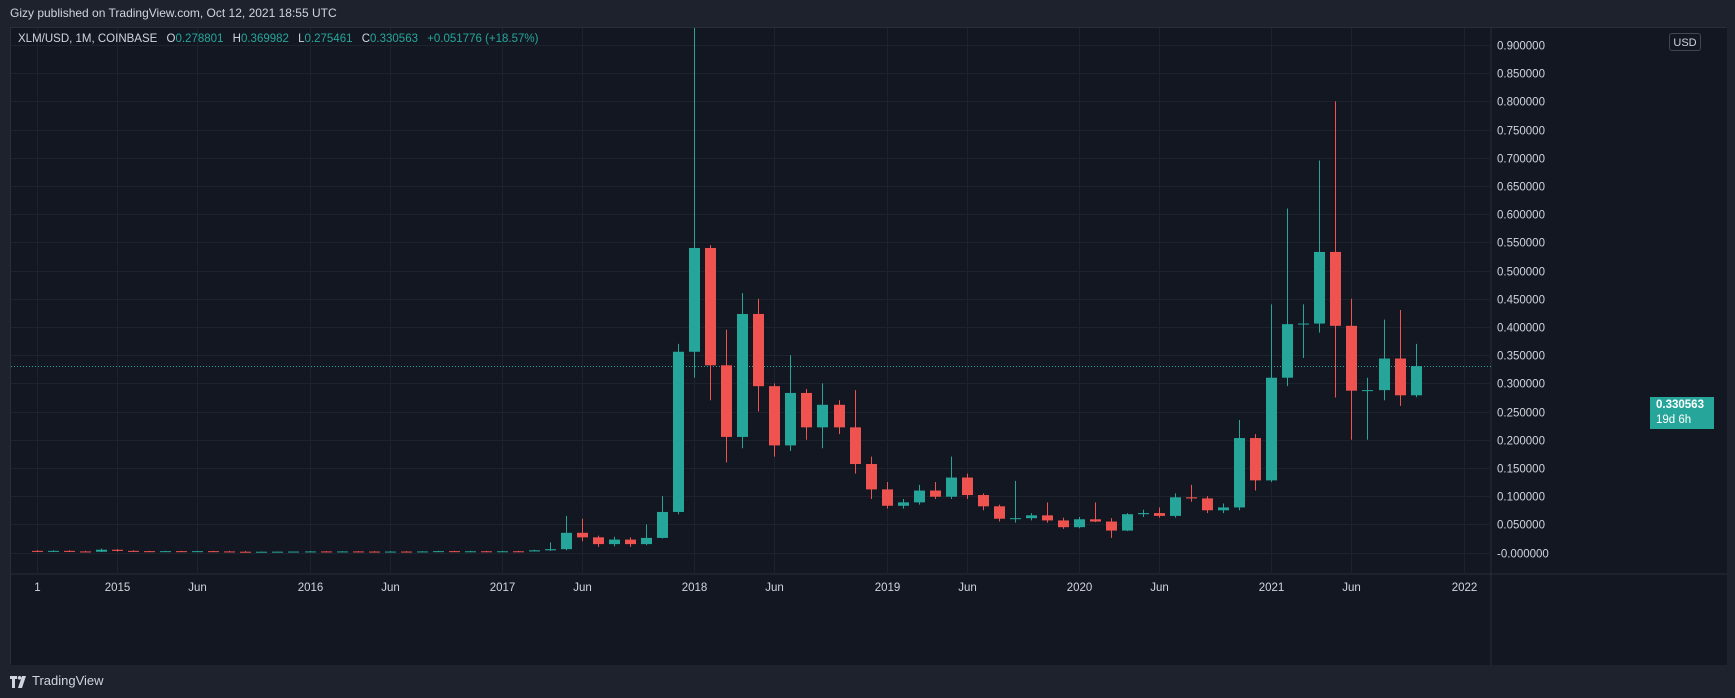 This screenshot has width=1735, height=698. Describe the element at coordinates (483, 39) in the screenshot. I see `change-value: +0.051776 (+18.57%)` at that location.